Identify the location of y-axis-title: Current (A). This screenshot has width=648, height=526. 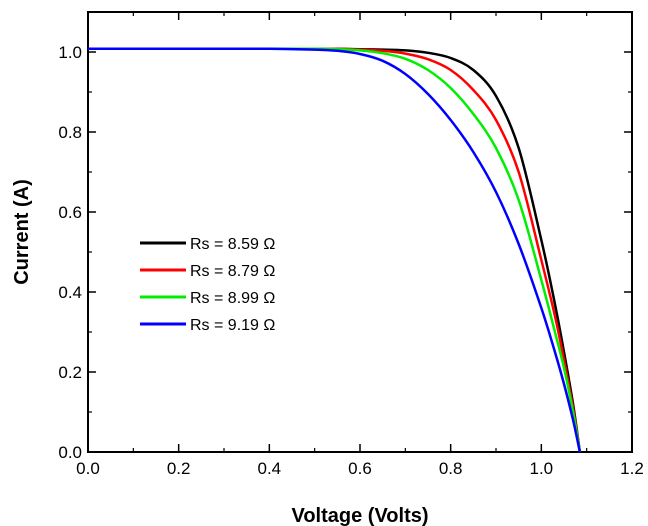
(22, 232).